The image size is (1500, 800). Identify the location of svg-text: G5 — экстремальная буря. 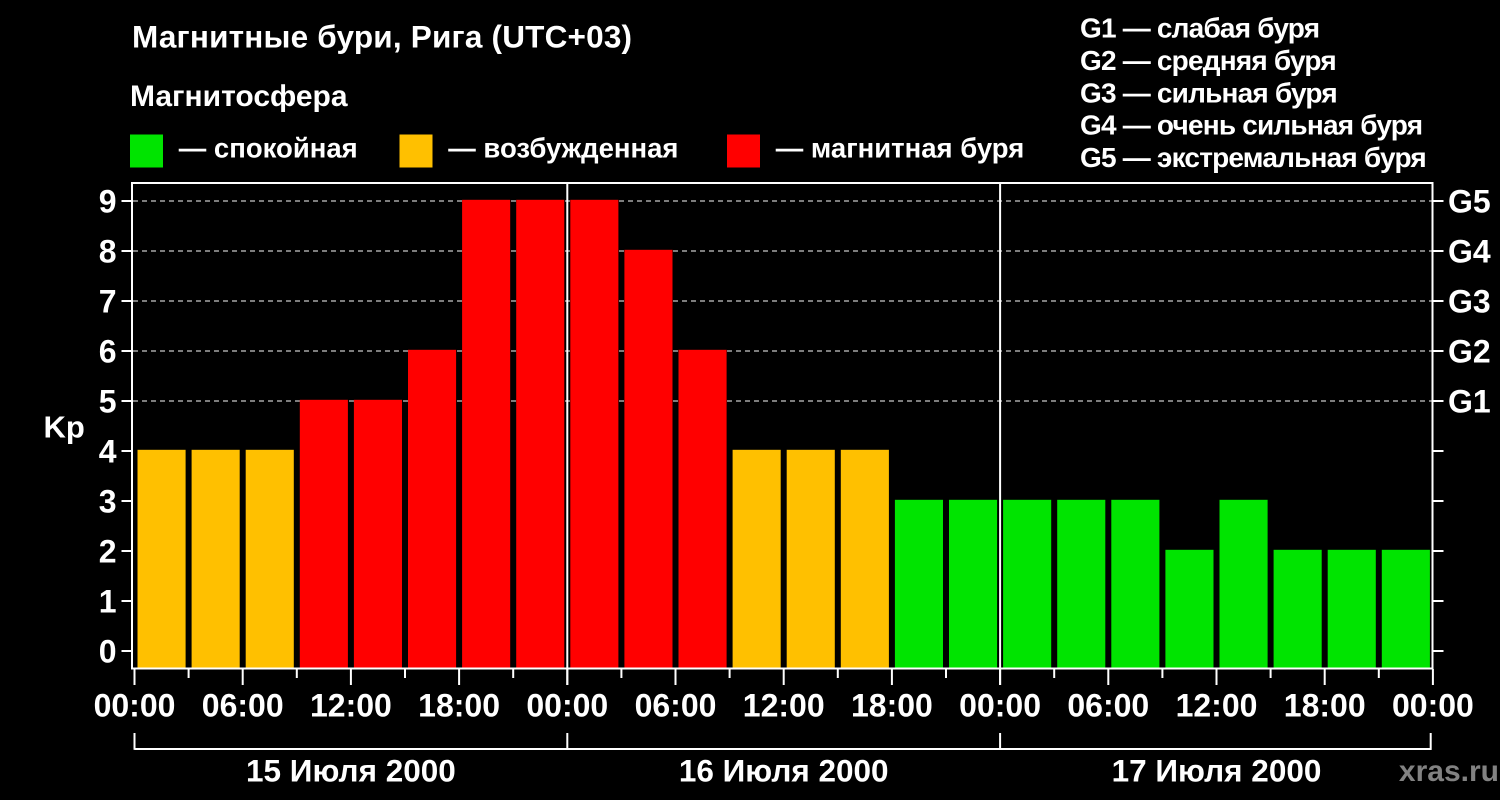
(1253, 157).